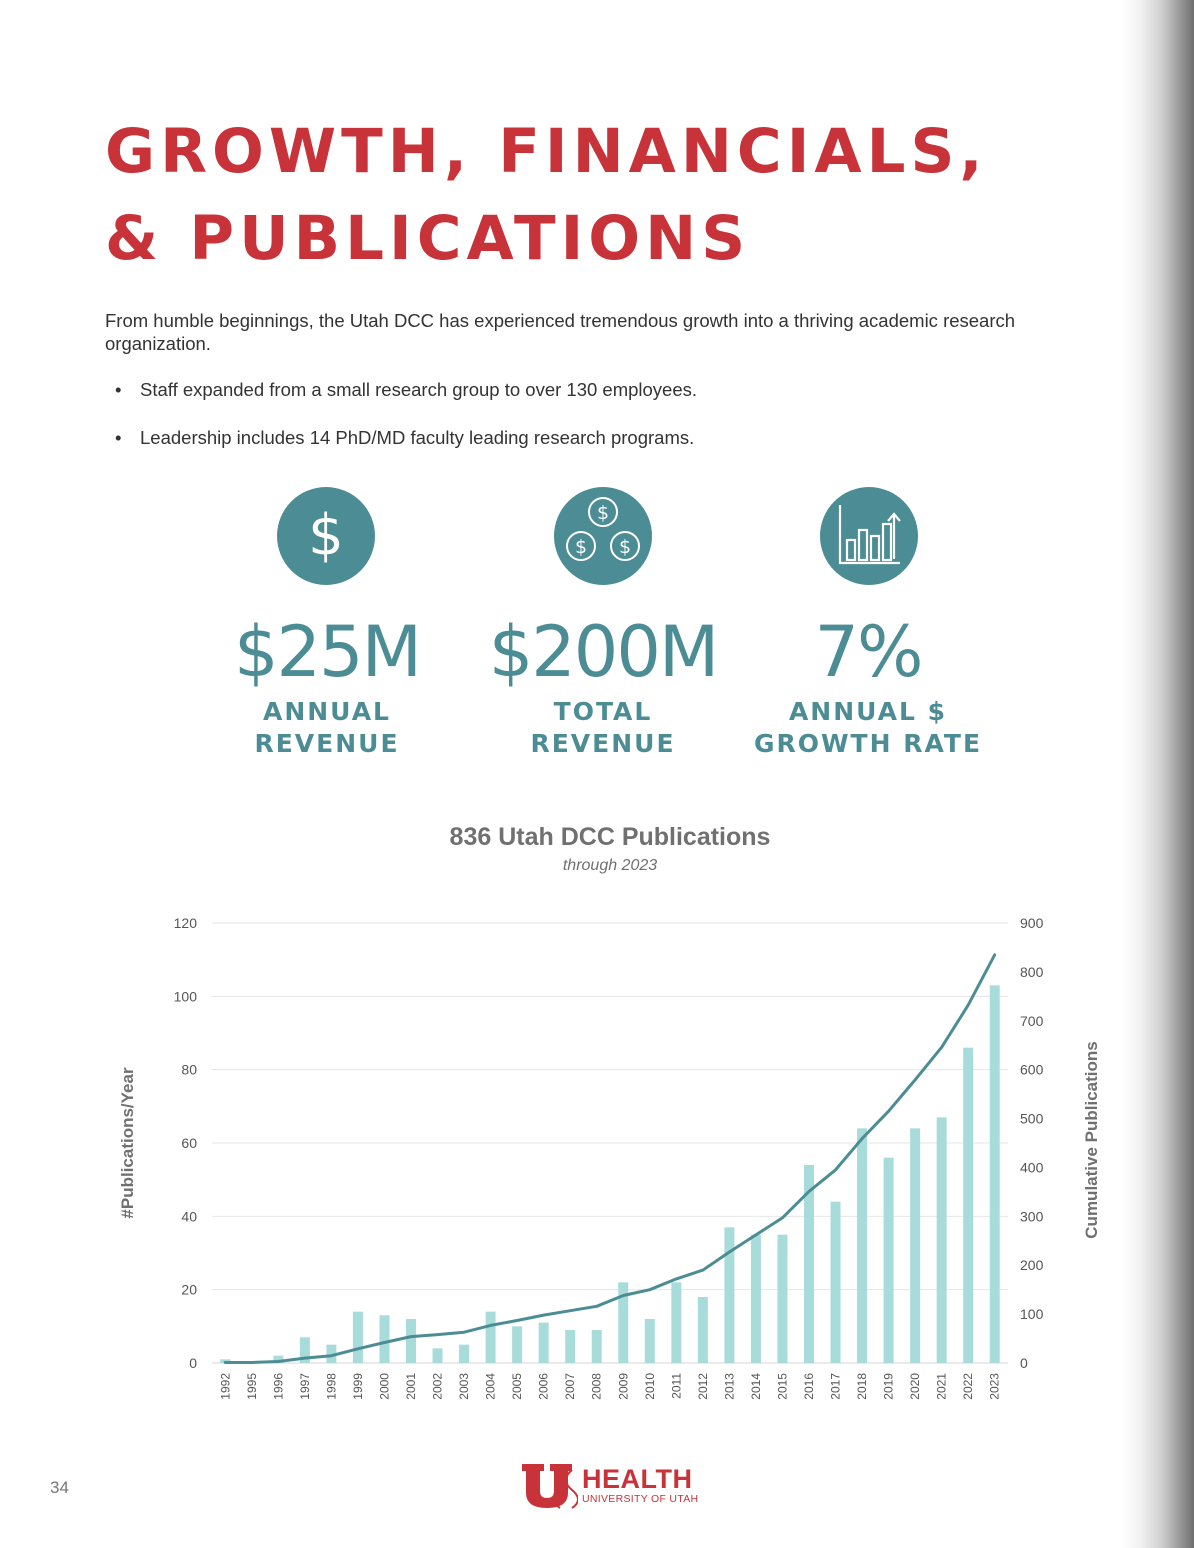 Image resolution: width=1194 pixels, height=1548 pixels. I want to click on three-coins-icon: $ $ $, so click(603, 536).